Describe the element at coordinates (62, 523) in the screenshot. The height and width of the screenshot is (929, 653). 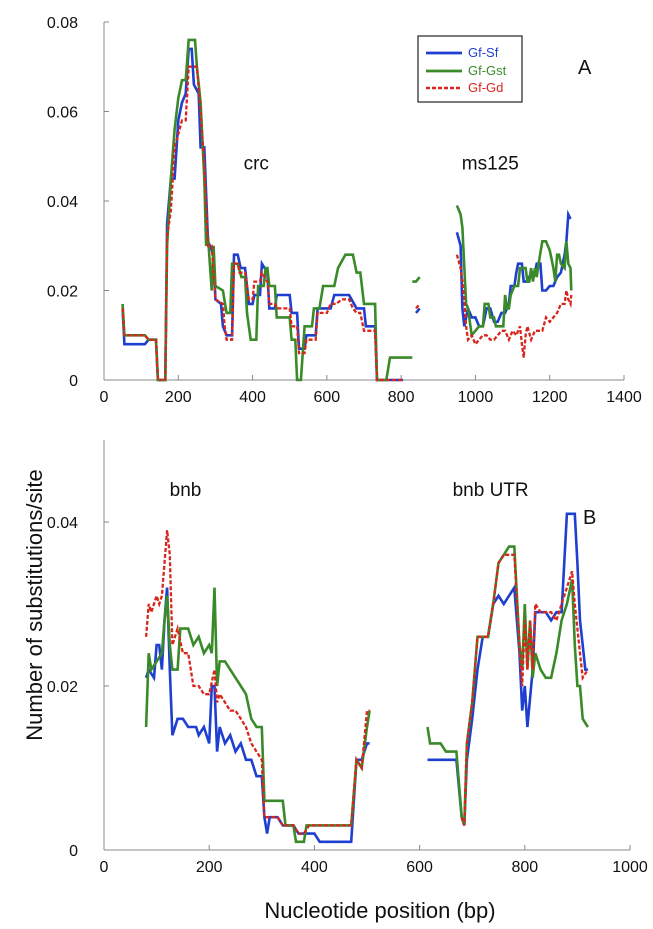
I see `panel-b-y-tick-label: 0.04` at that location.